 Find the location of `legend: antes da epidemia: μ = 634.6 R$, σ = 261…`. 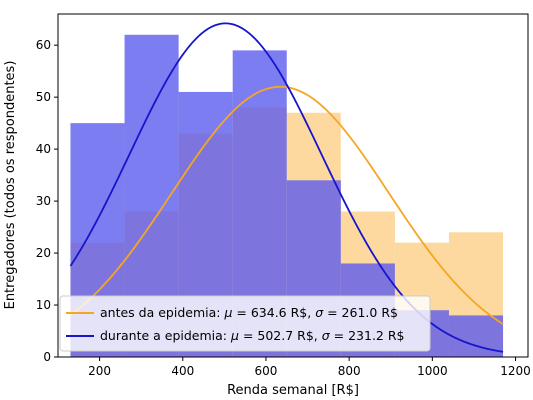

legend: antes da epidemia: μ = 634.6 R$, σ = 261… is located at coordinates (245, 323).